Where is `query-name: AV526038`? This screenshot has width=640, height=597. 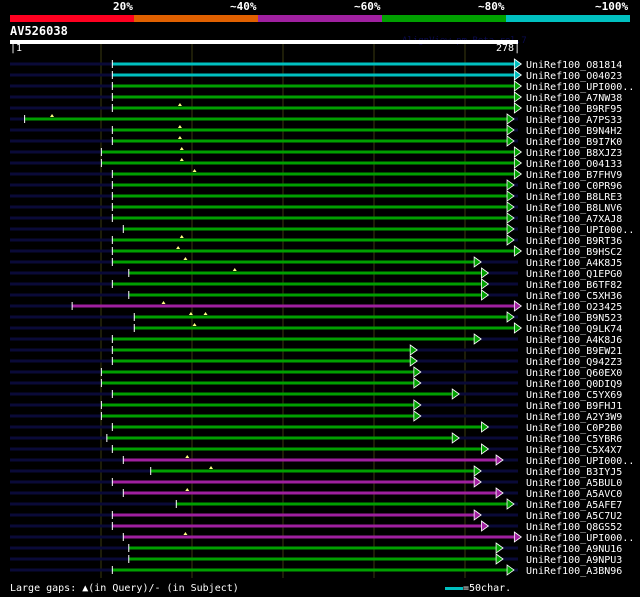 query-name: AV526038 is located at coordinates (39, 31).